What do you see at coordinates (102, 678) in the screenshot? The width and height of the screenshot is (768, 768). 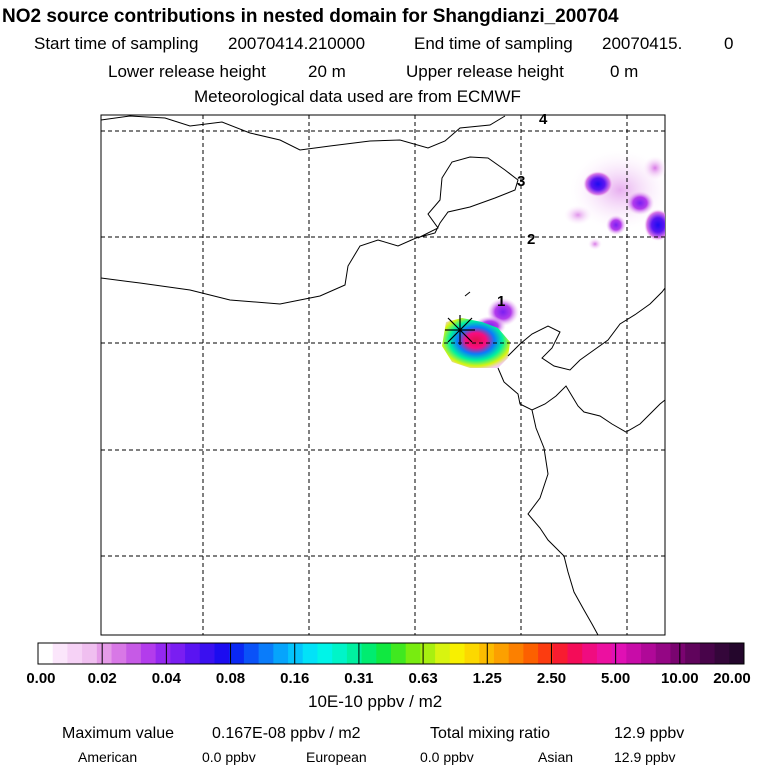 I see `color-bar-tick-label: 0.02` at bounding box center [102, 678].